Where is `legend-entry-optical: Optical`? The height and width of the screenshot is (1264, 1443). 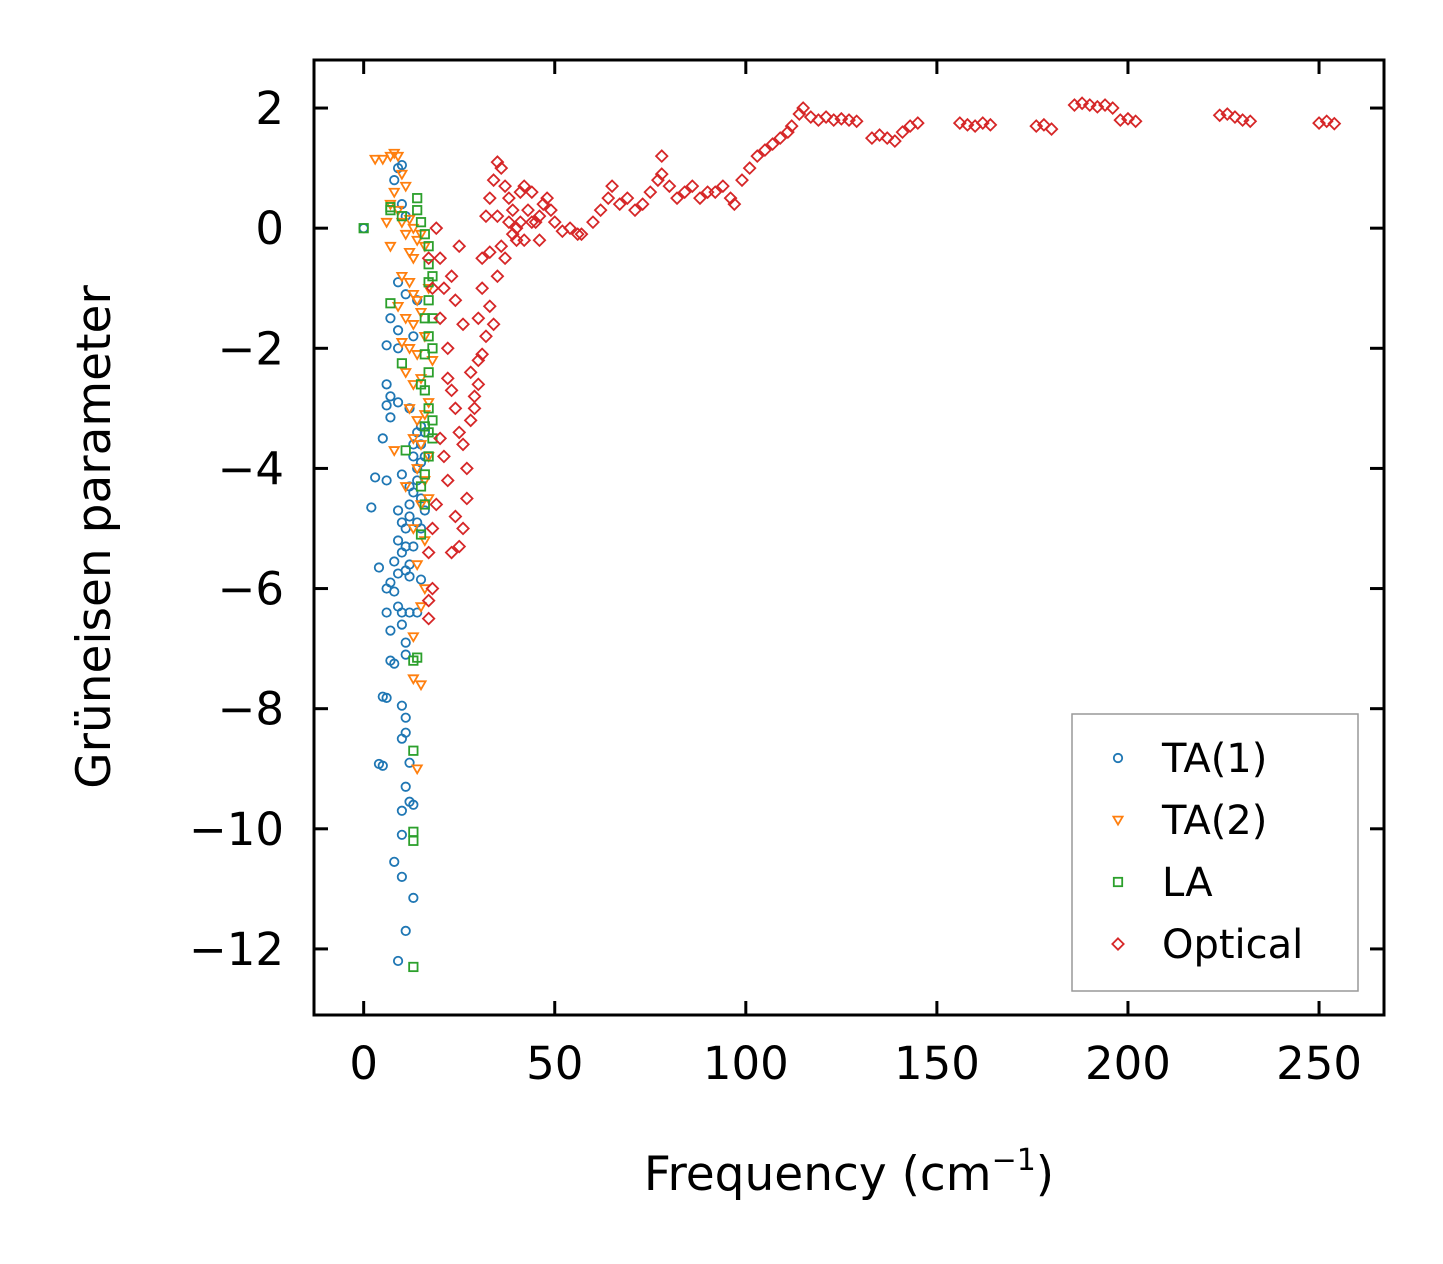 legend-entry-optical: Optical is located at coordinates (1207, 945).